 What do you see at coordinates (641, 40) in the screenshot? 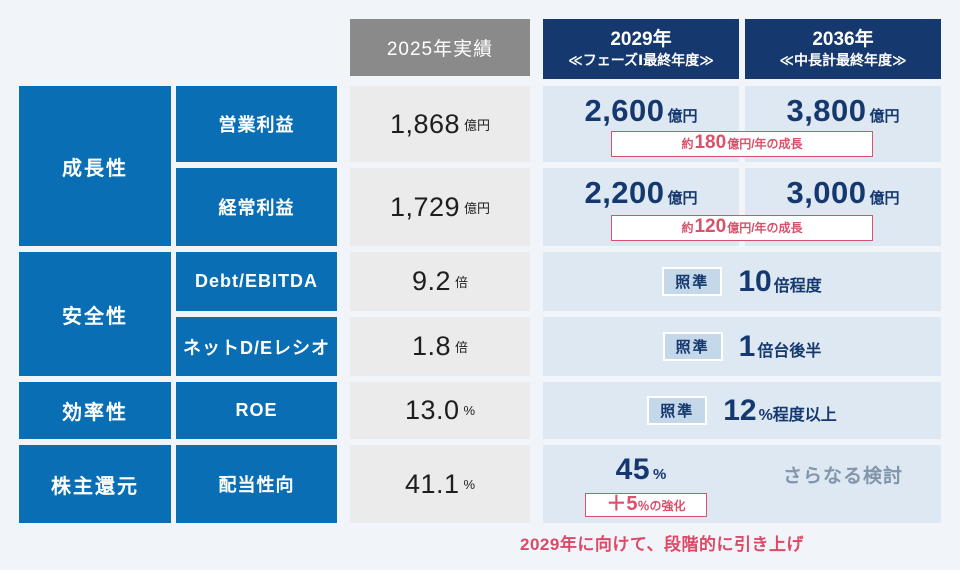
I see `column-header-2029-year: 2029年` at bounding box center [641, 40].